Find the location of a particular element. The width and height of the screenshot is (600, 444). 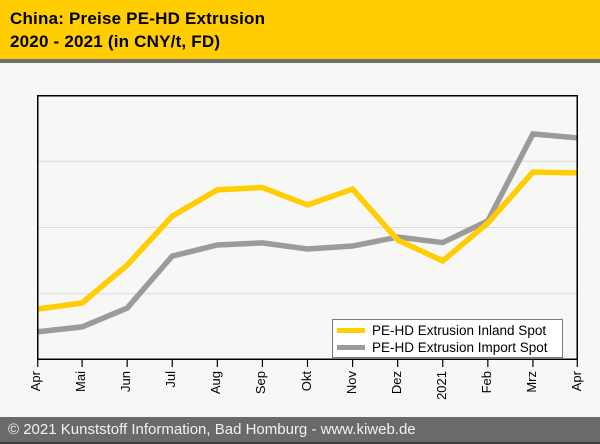

x-axis-tick-label: Mai is located at coordinates (81, 381).